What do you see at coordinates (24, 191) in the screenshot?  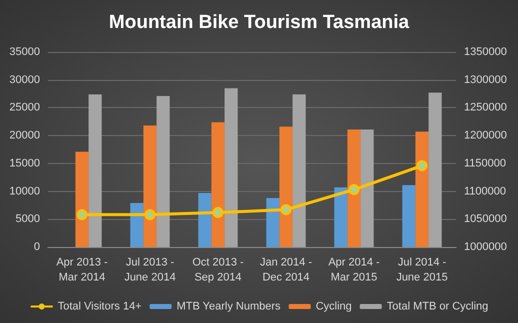 I see `y-tick-label: 10000` at bounding box center [24, 191].